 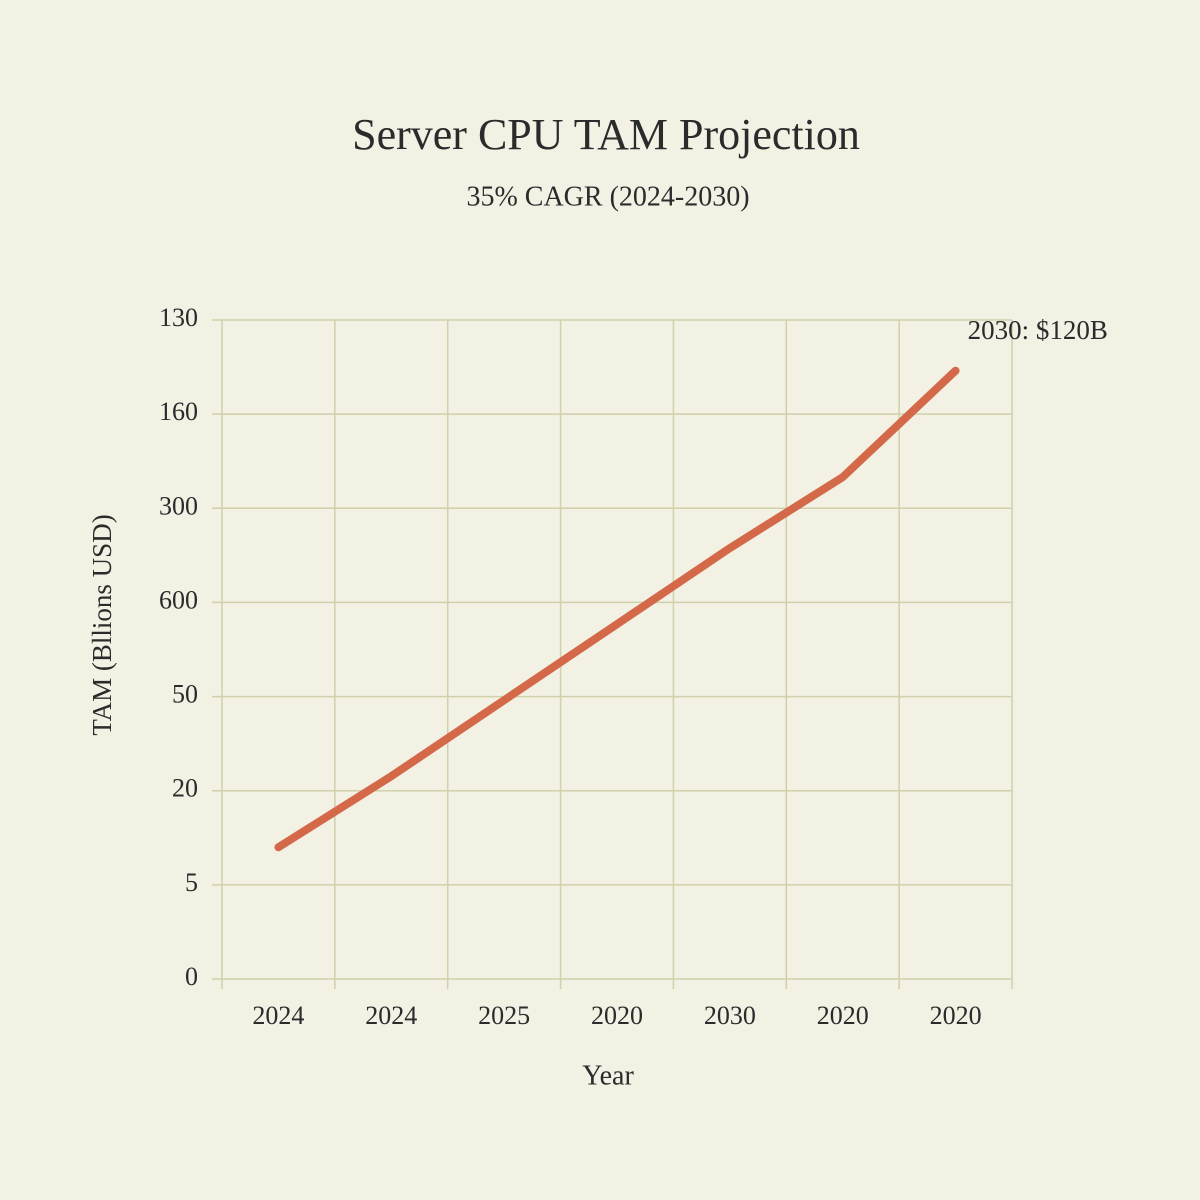 I want to click on x-tick-label: 2025, so click(x=504, y=1015).